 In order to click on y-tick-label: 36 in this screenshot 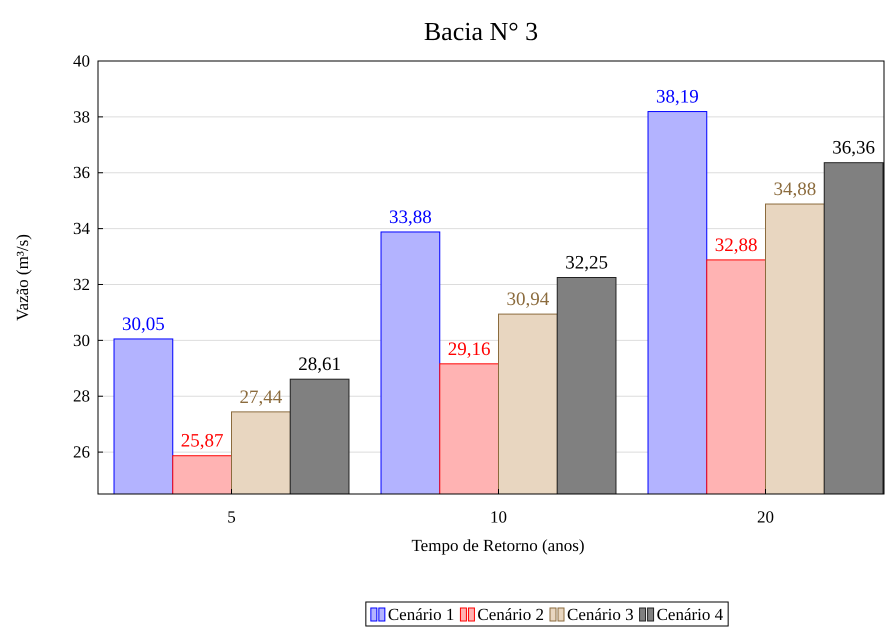, I will do `click(81, 172)`.